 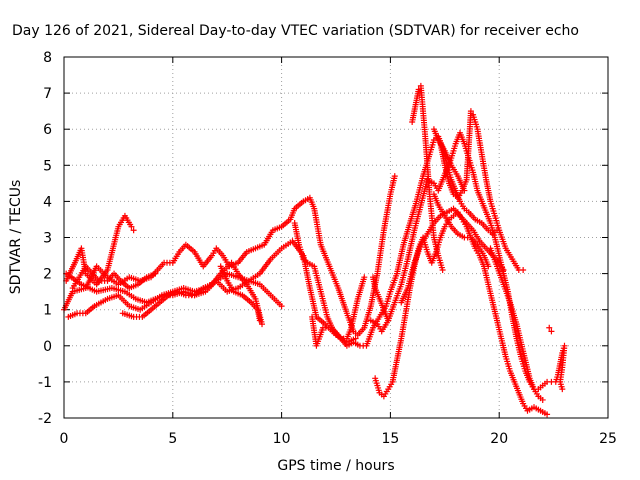 I want to click on y-tick-label: 8, so click(x=47, y=58).